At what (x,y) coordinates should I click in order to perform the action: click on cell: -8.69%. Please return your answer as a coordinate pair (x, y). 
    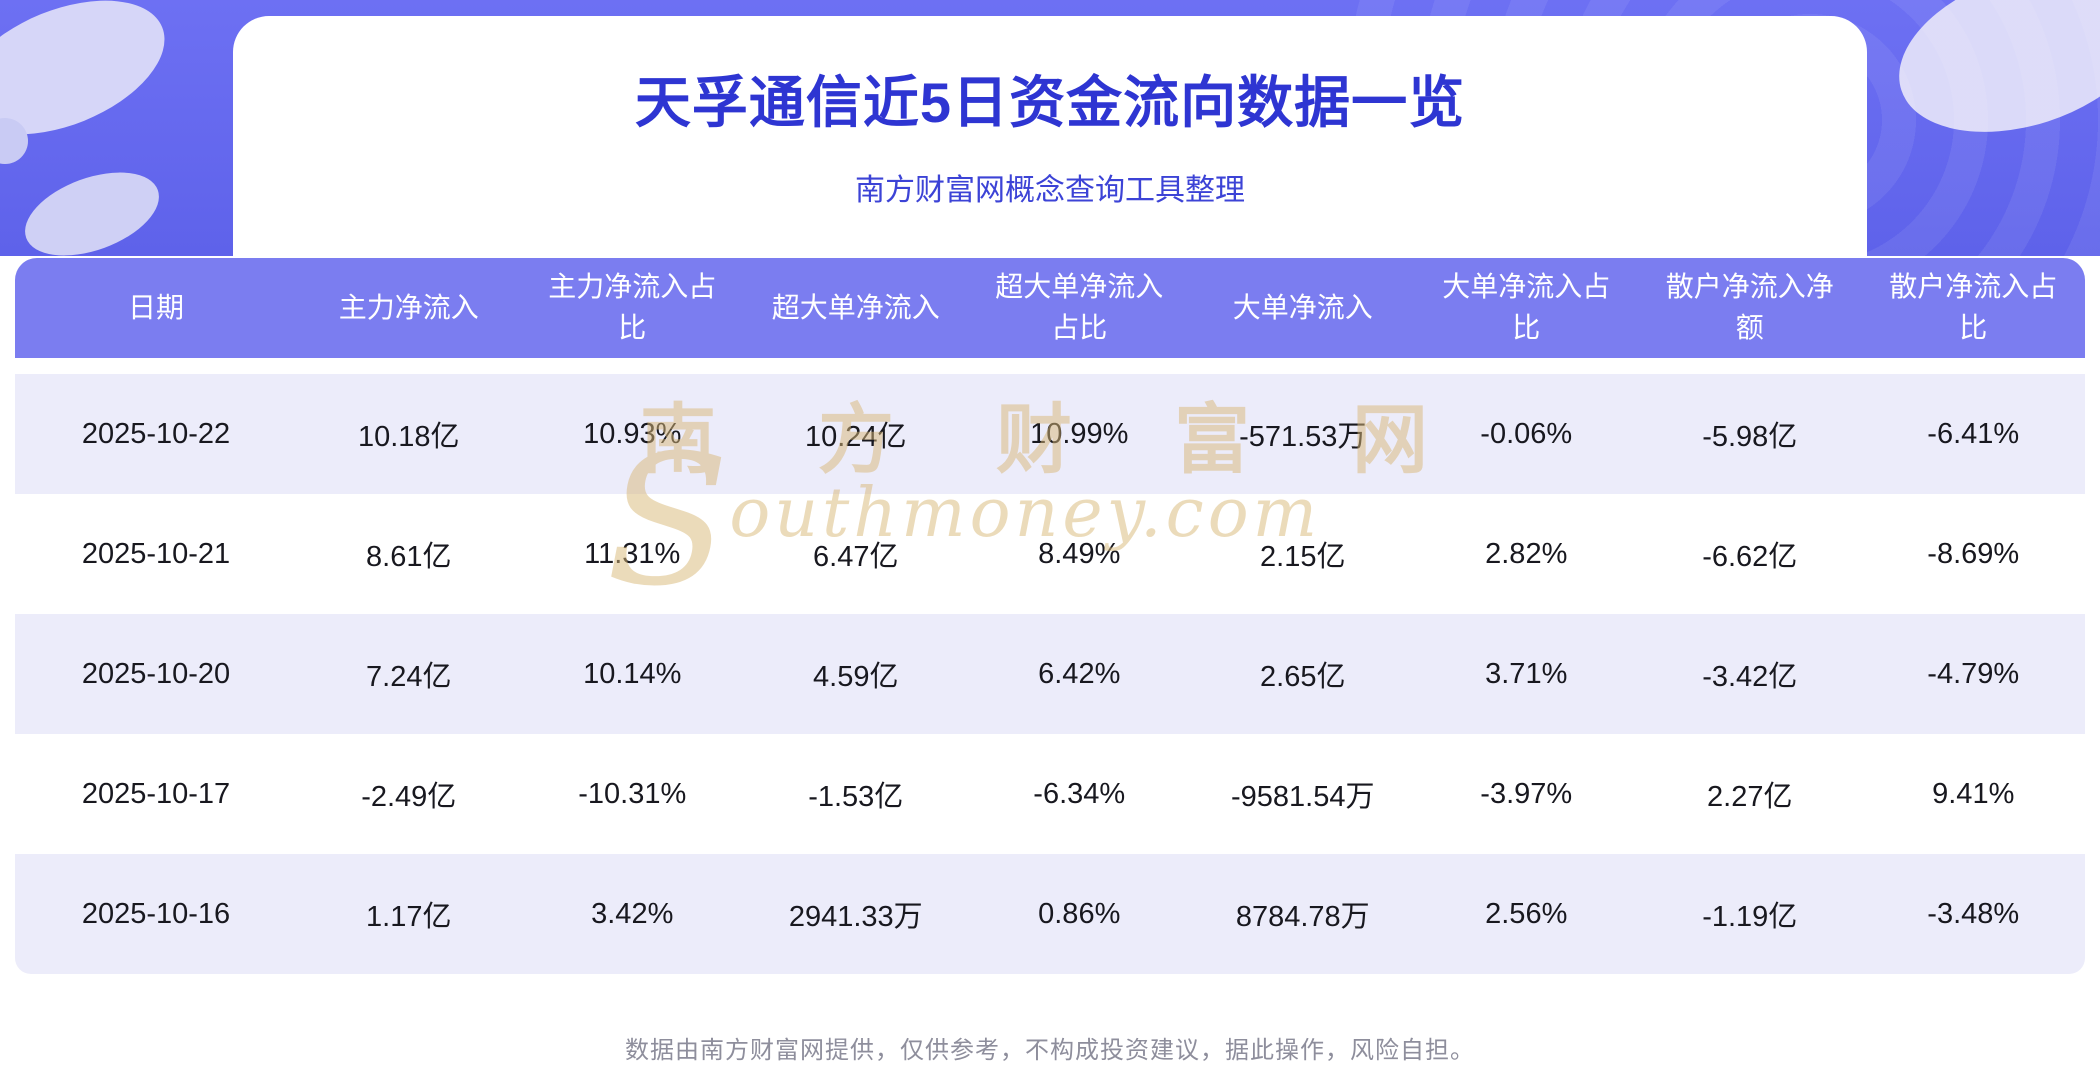
    Looking at the image, I should click on (1973, 554).